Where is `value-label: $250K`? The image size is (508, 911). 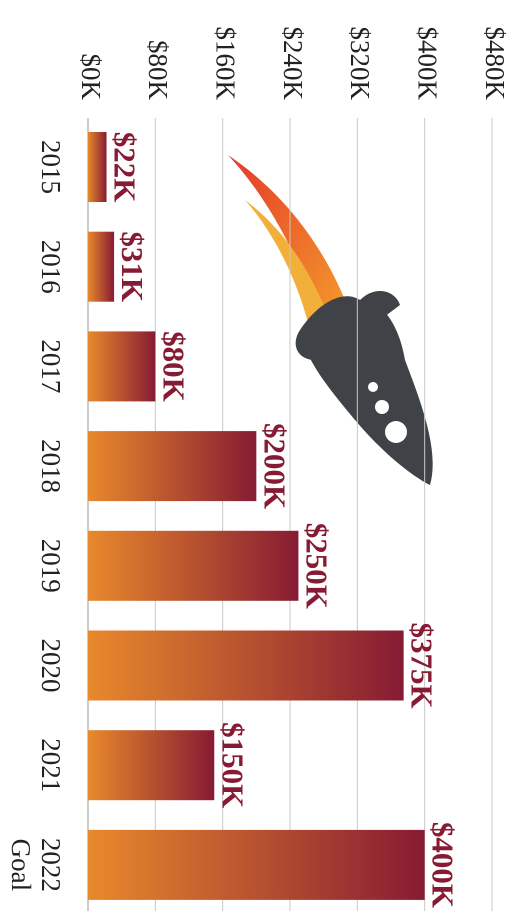
value-label: $250K is located at coordinates (316, 566).